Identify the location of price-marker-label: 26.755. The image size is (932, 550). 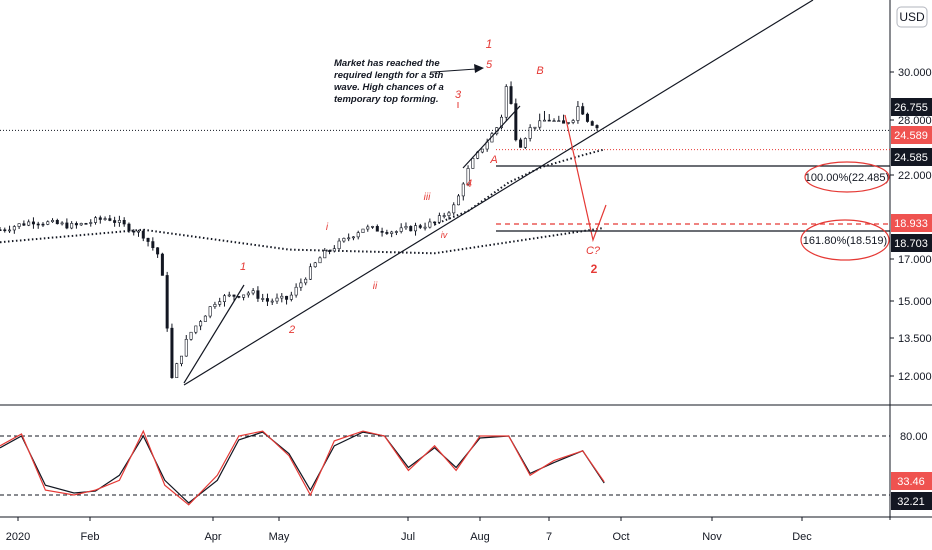
(911, 108).